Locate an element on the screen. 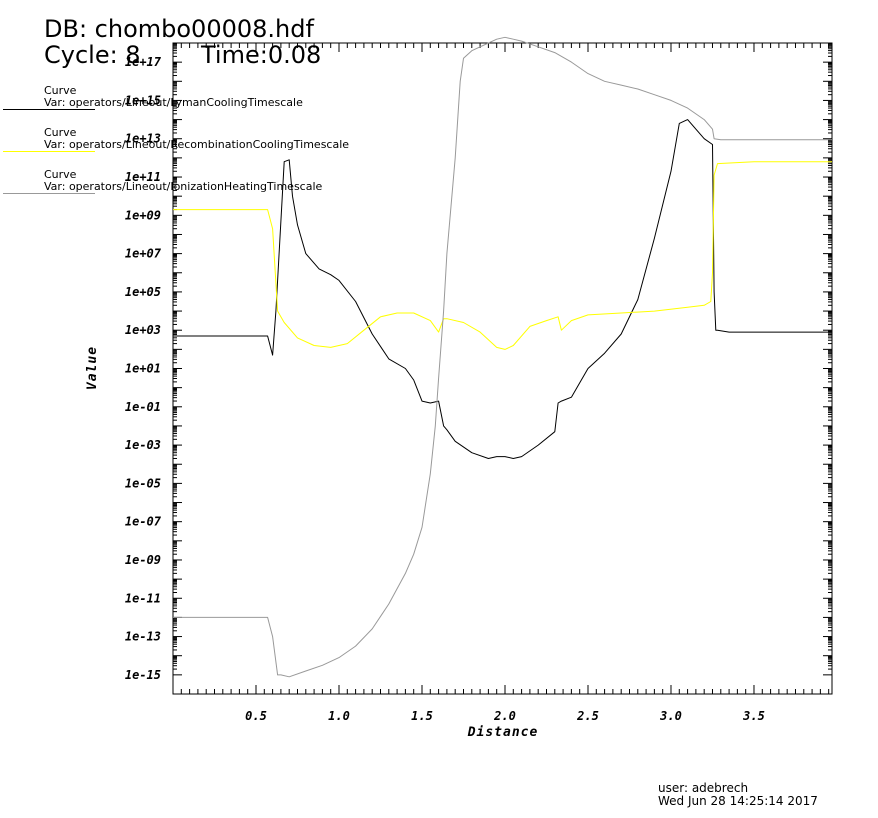 This screenshot has width=878, height=818. y-tick-label: 1e-15 is located at coordinates (143, 675).